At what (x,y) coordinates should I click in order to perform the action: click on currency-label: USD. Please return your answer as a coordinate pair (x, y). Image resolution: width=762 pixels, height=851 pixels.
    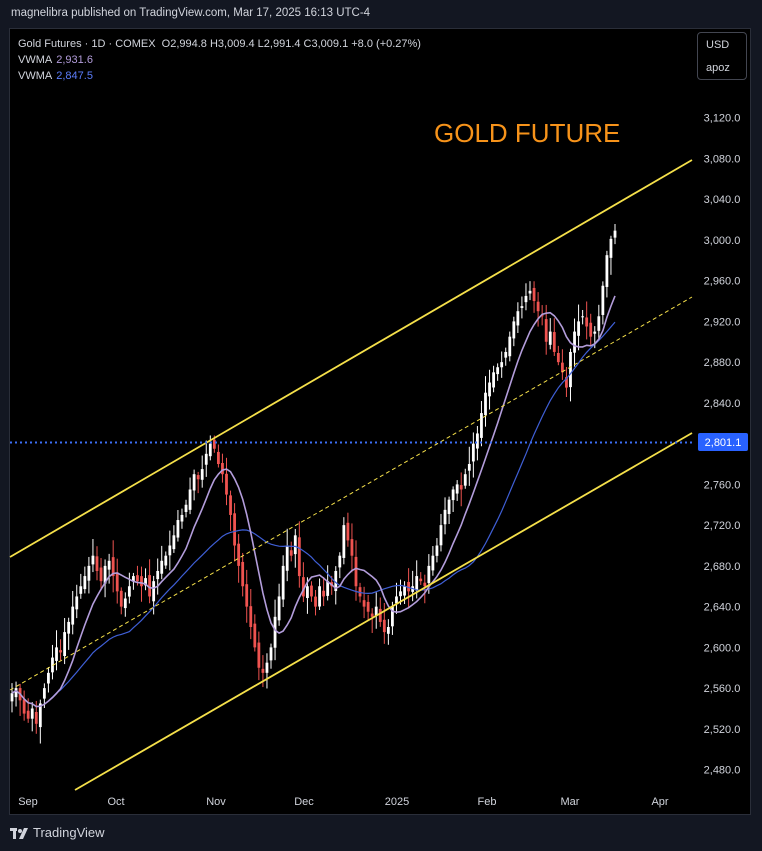
    Looking at the image, I should click on (718, 45).